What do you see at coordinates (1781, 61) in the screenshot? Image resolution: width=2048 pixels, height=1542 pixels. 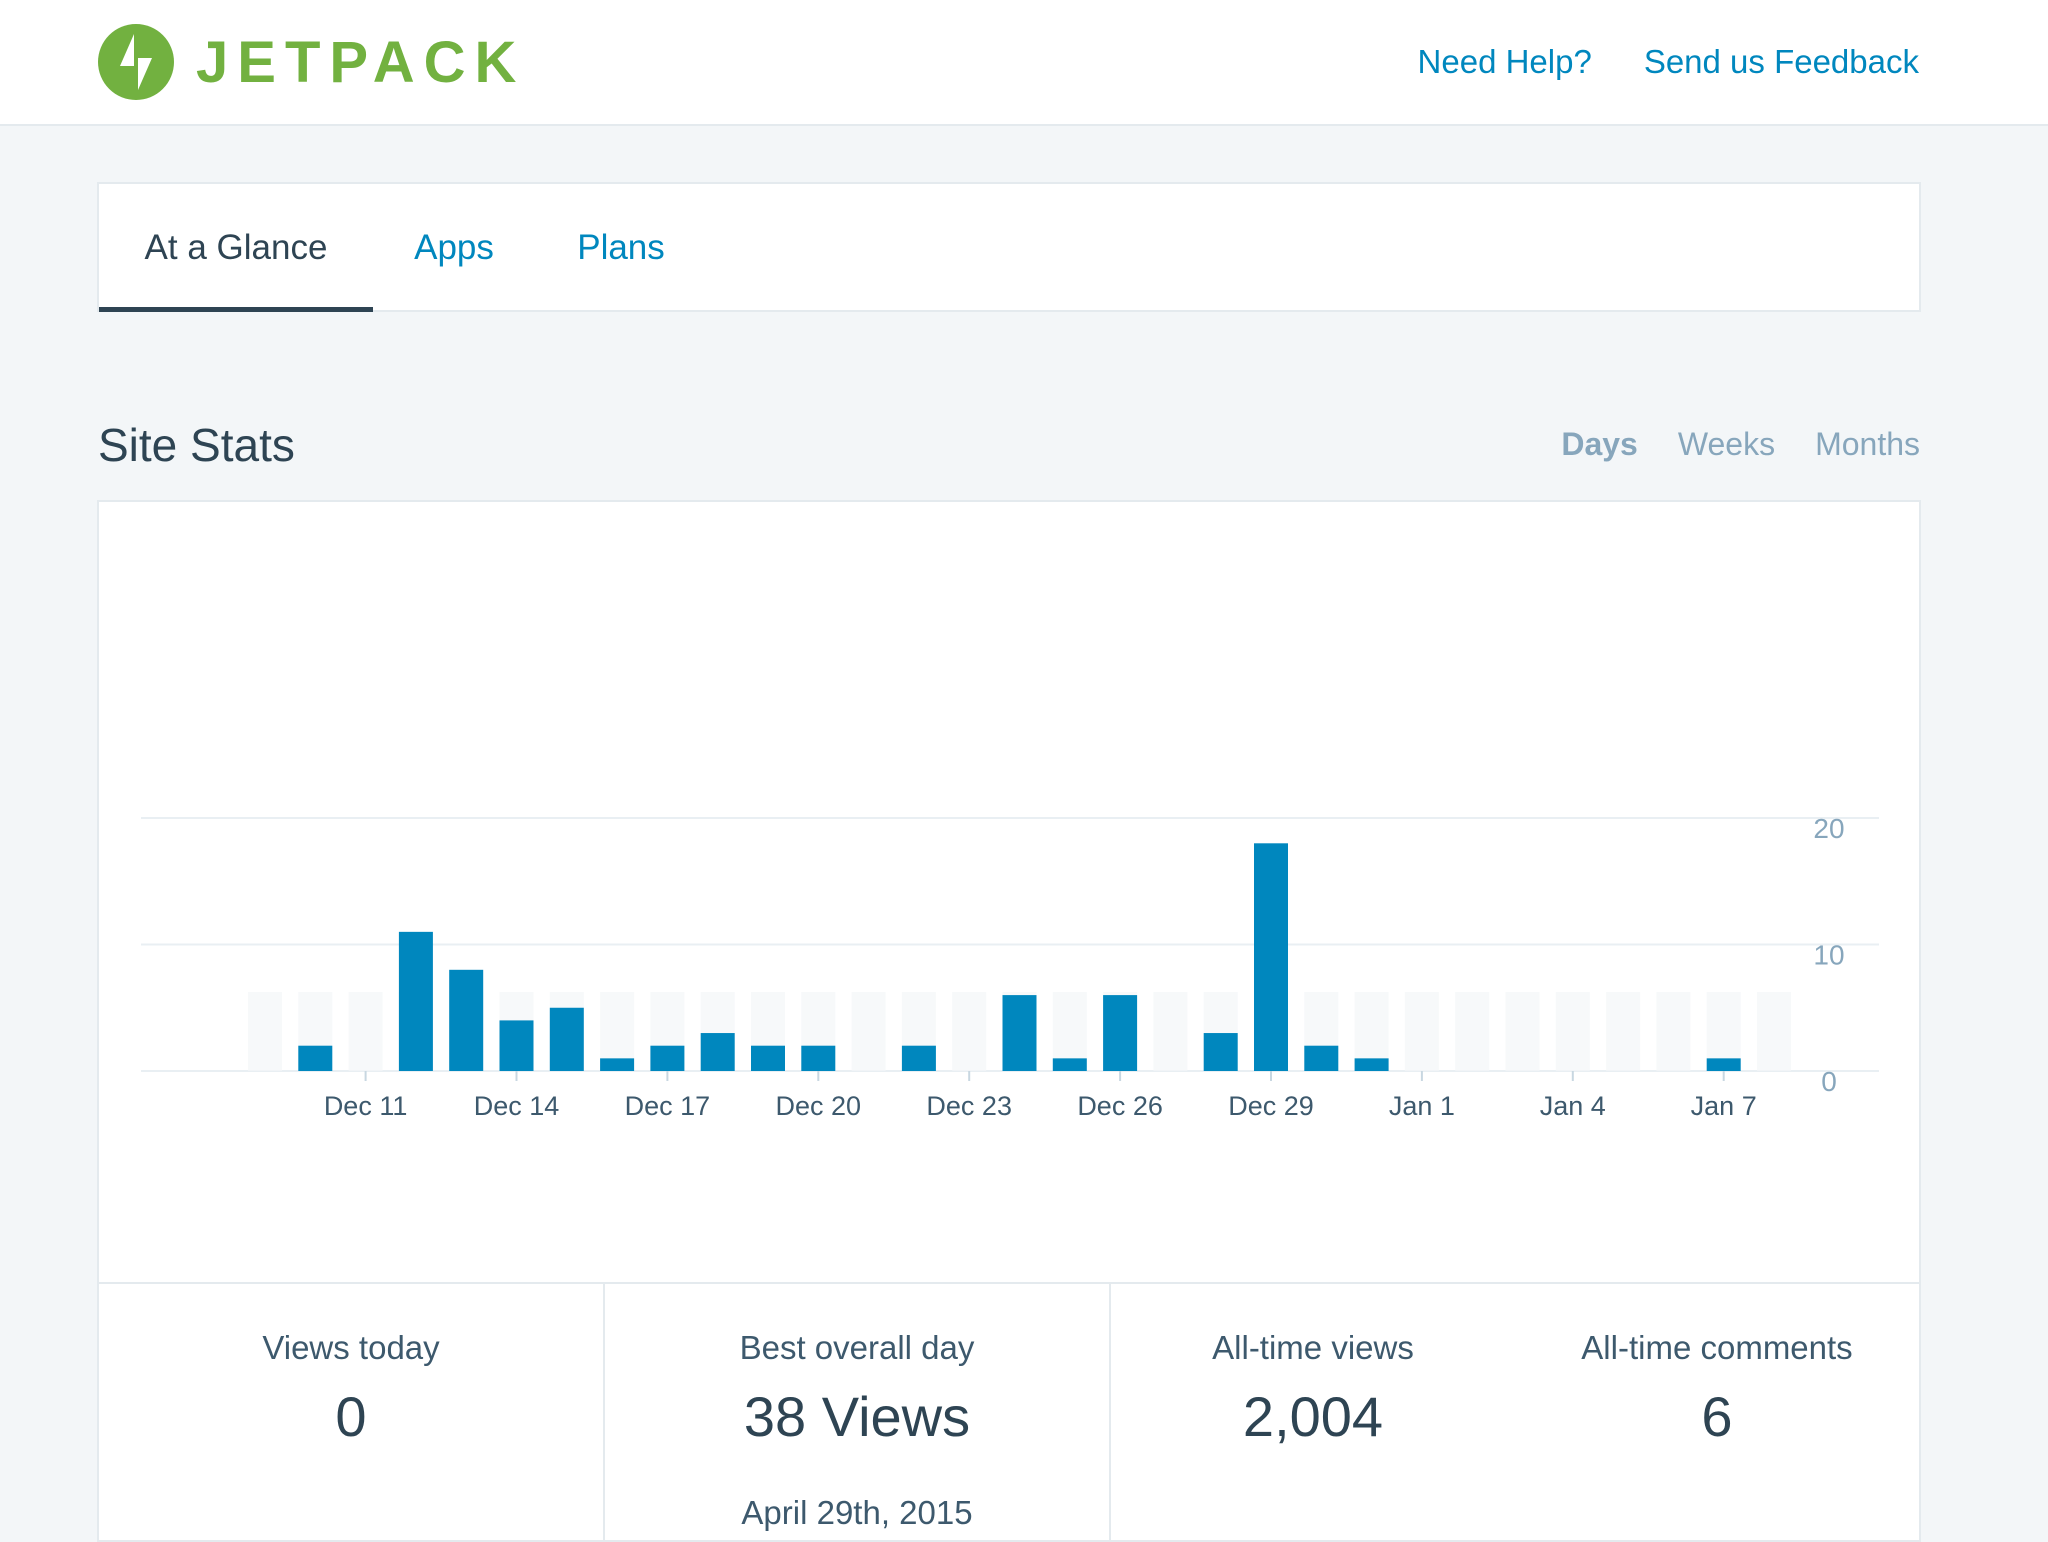 I see `send-feedback-link: Send us Feedback` at bounding box center [1781, 61].